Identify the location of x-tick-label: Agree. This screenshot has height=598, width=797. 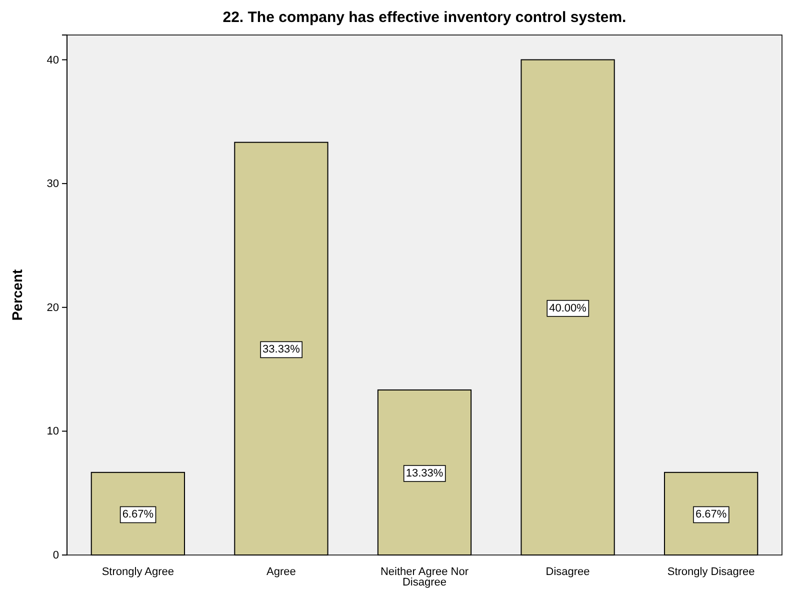
(281, 572).